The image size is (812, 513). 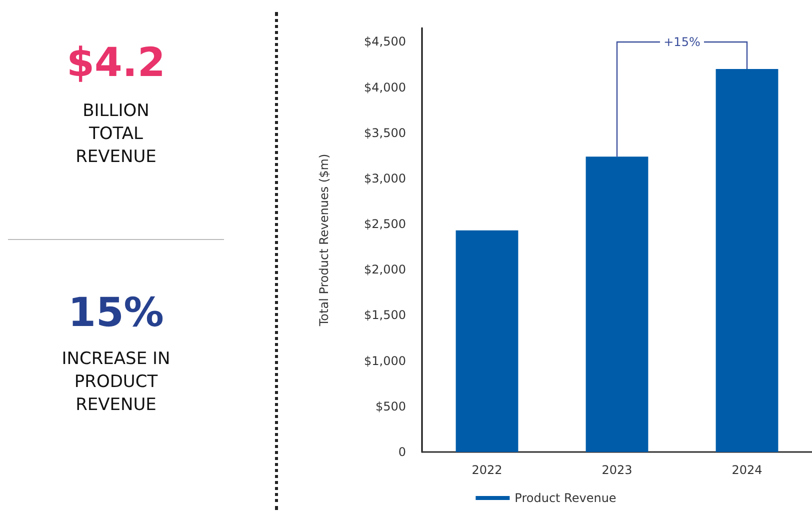 What do you see at coordinates (324, 241) in the screenshot?
I see `y-axis-title: Total Product Revenues ($m)` at bounding box center [324, 241].